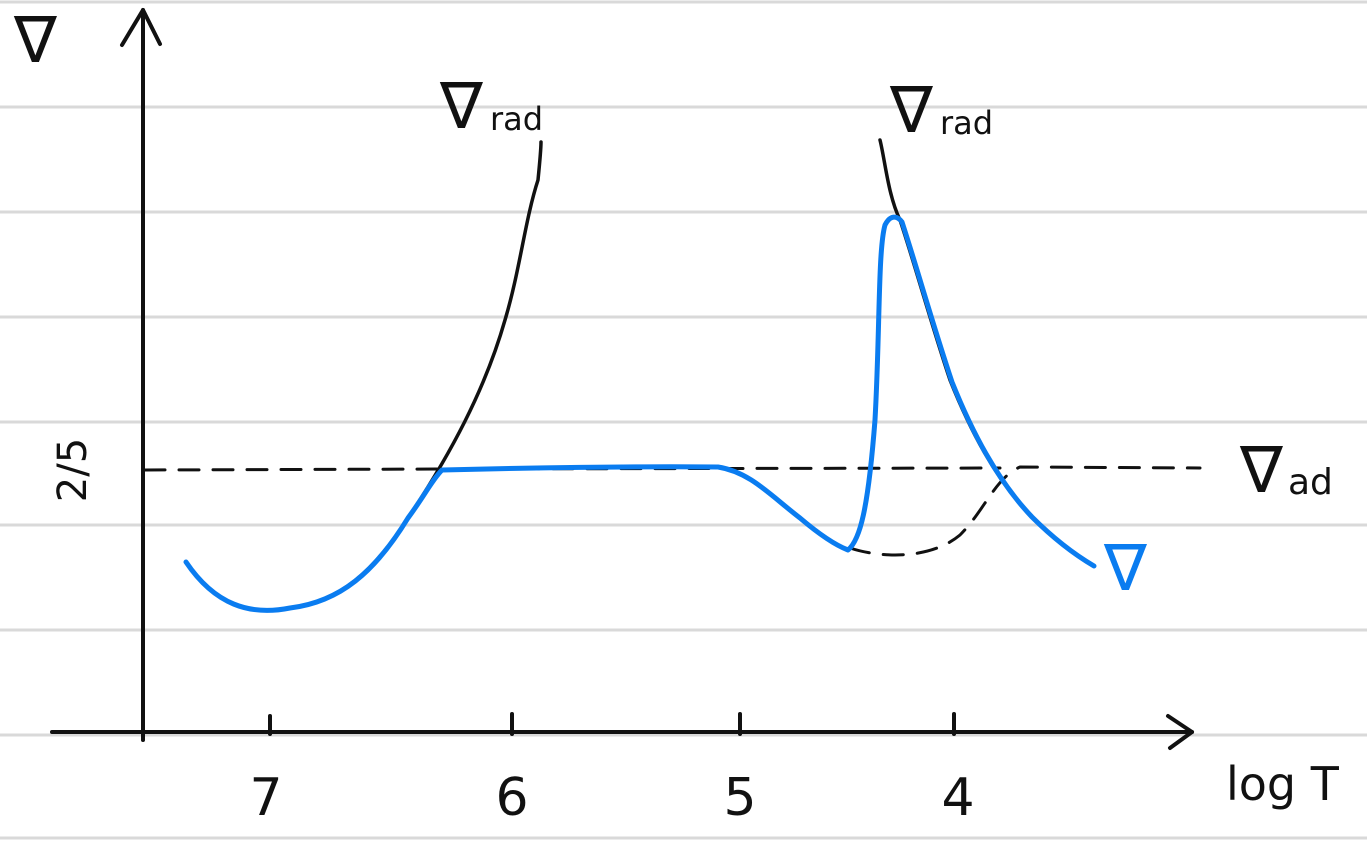 The image size is (1367, 843). What do you see at coordinates (612, 724) in the screenshot?
I see `x-ticks` at bounding box center [612, 724].